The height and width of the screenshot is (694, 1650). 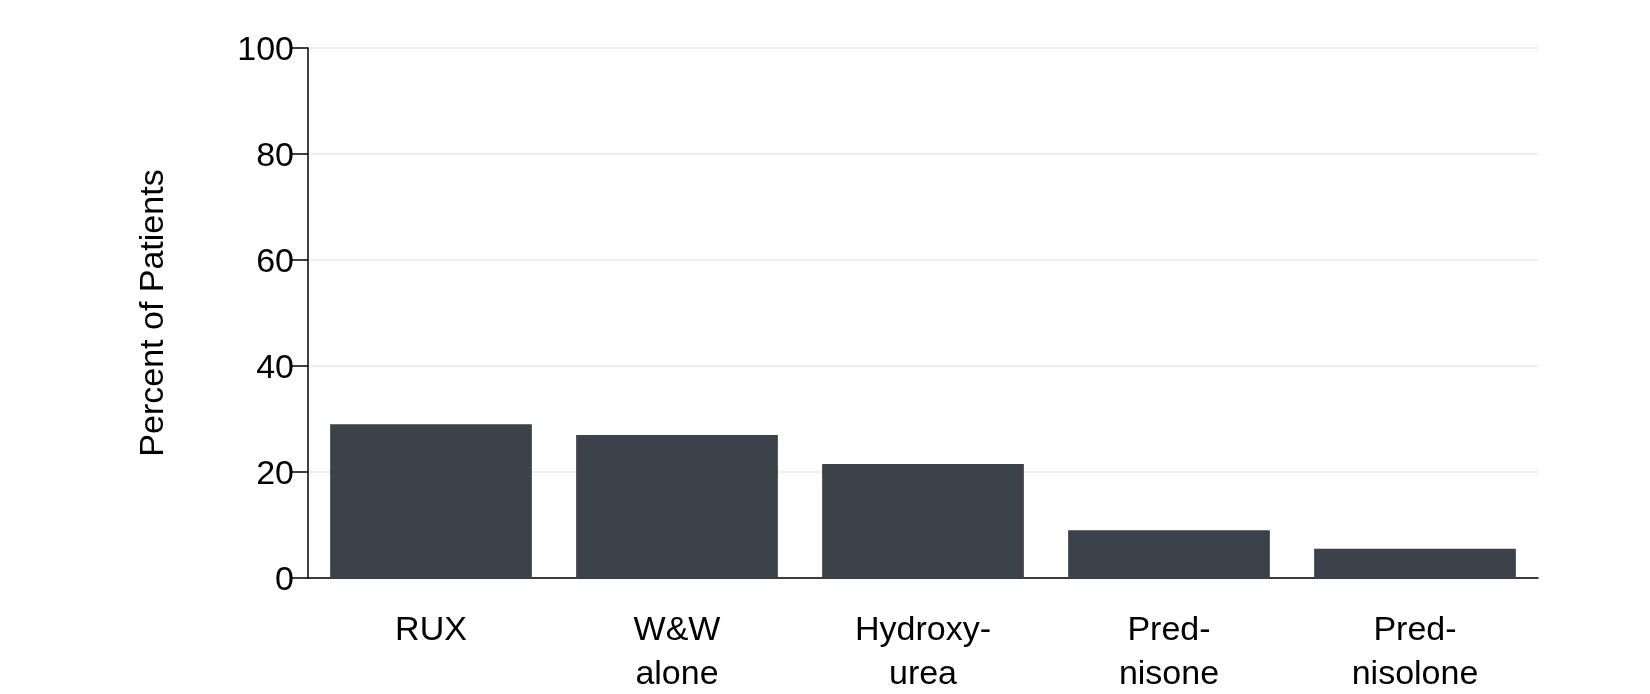 What do you see at coordinates (275, 366) in the screenshot?
I see `y-tick-label: 40` at bounding box center [275, 366].